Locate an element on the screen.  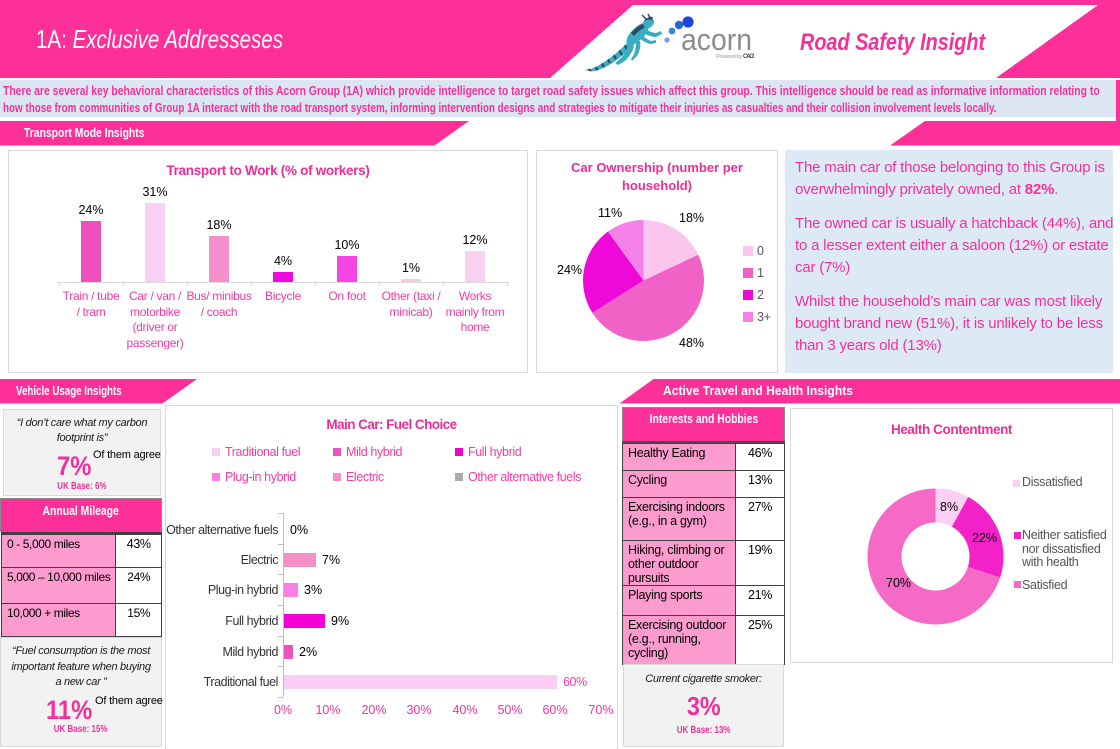
svg-text: Powered by is located at coordinates (729, 57).